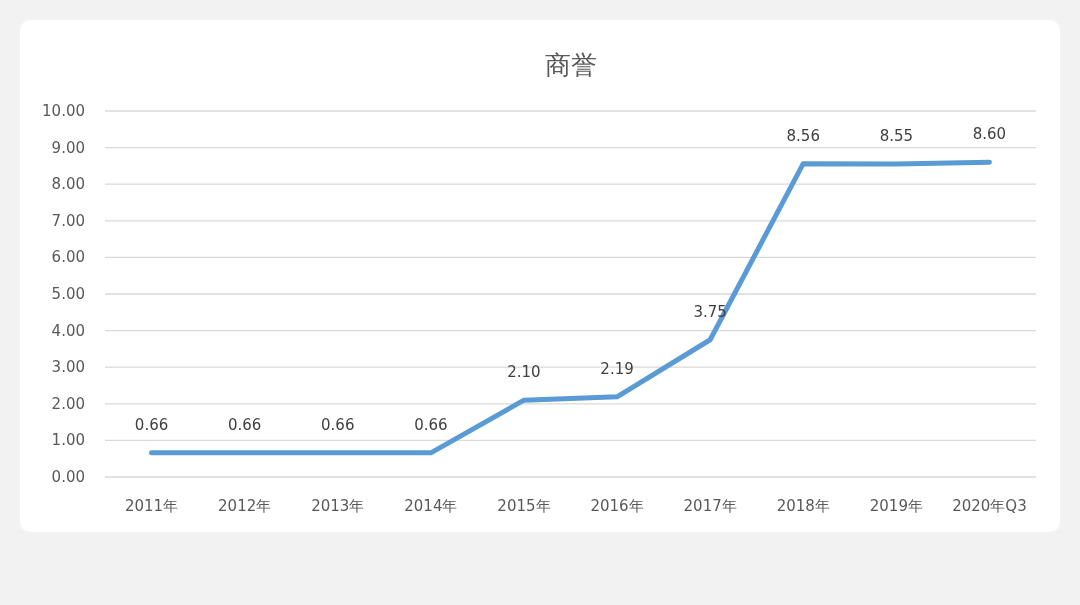 This screenshot has height=605, width=1080. I want to click on data-label: 2.10, so click(524, 372).